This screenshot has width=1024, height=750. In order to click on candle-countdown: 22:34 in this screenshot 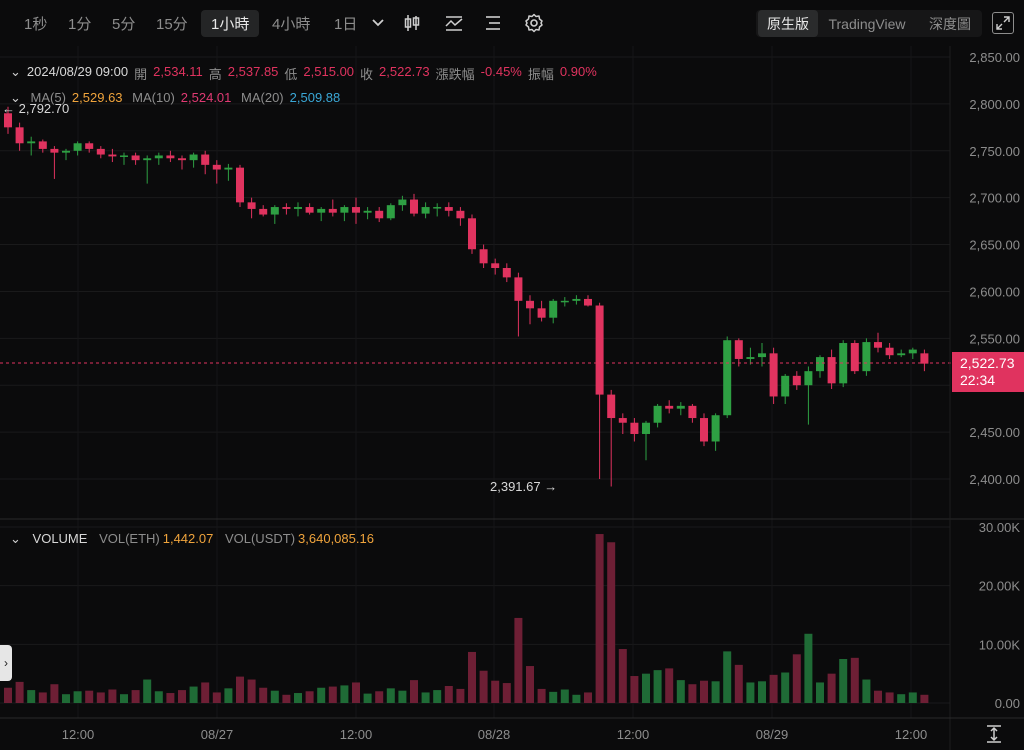, I will do `click(978, 380)`.